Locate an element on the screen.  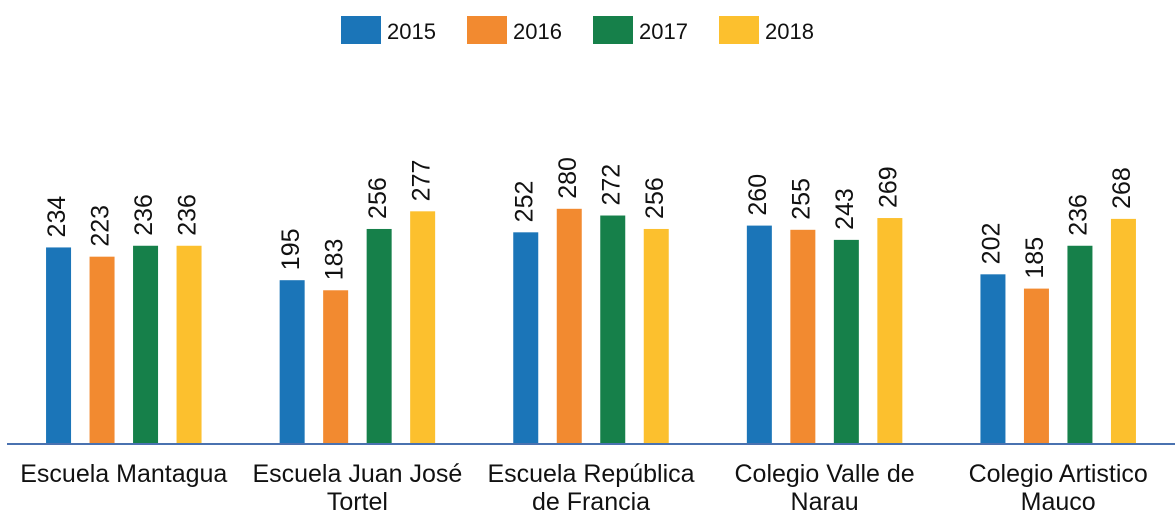
legend-label: 2016 is located at coordinates (537, 31).